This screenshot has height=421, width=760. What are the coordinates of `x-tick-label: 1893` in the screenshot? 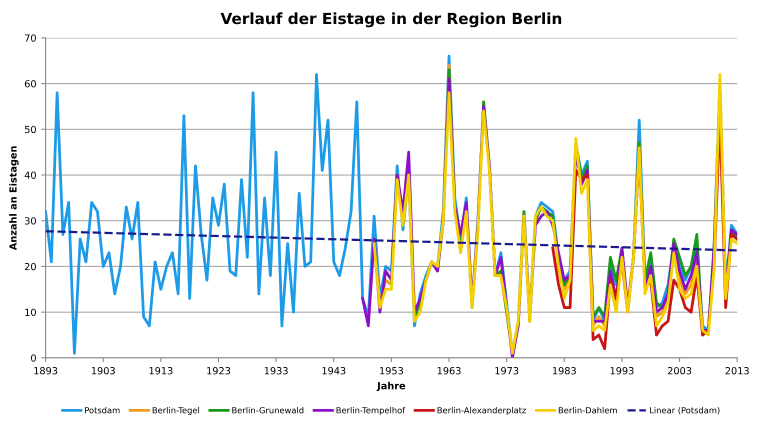 It's located at (46, 370).